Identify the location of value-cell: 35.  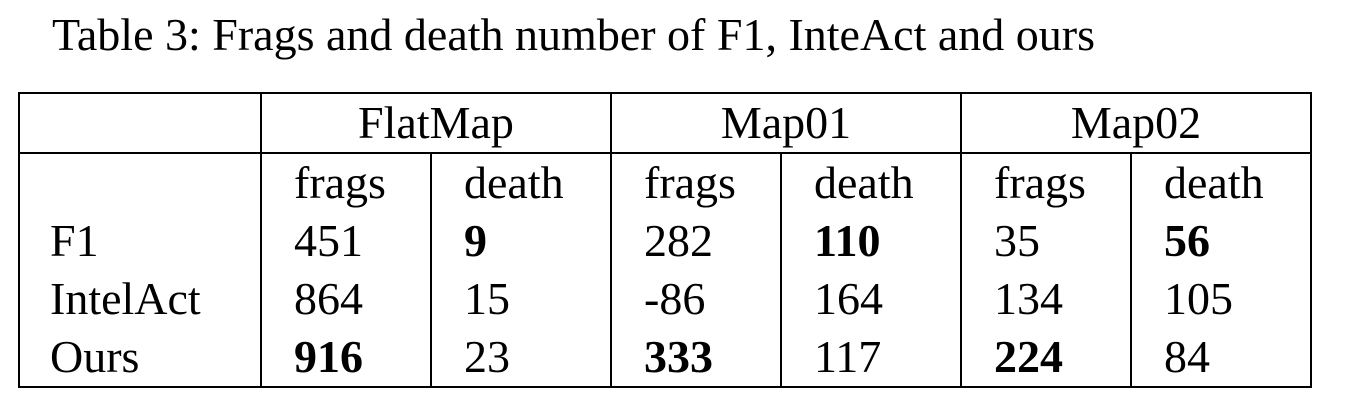
(1045, 241).